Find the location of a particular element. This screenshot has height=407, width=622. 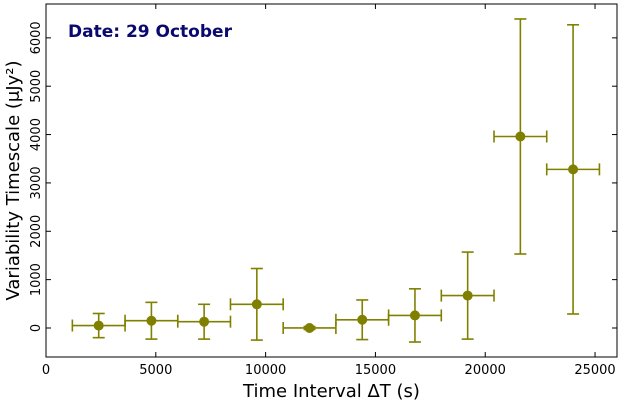

x-tick-label: 10000 is located at coordinates (265, 370).